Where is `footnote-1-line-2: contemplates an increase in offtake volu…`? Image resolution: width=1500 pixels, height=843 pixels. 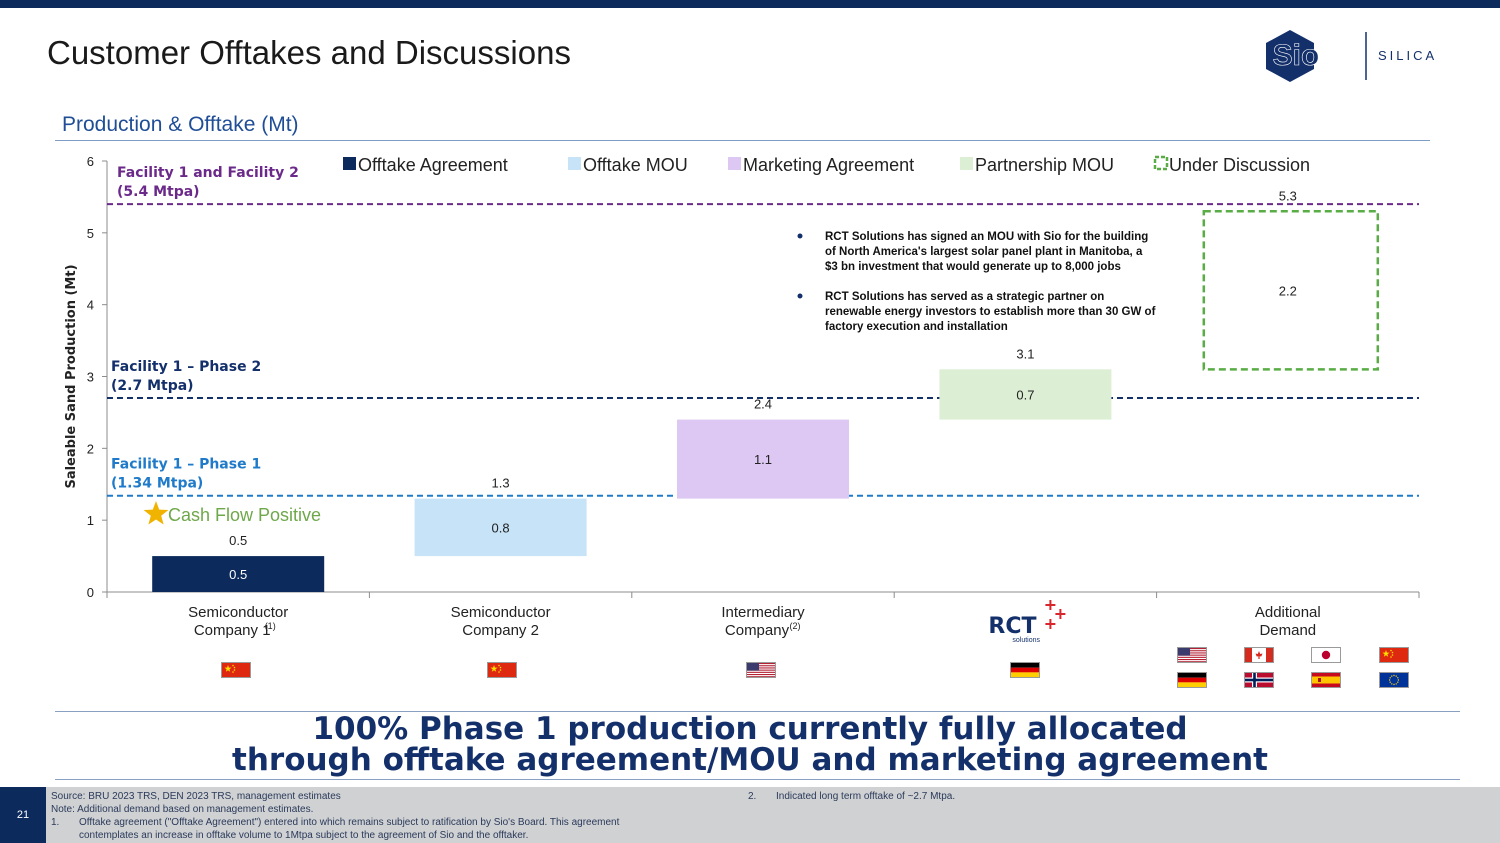
footnote-1-line-2: contemplates an increase in offtake volu… is located at coordinates (304, 835).